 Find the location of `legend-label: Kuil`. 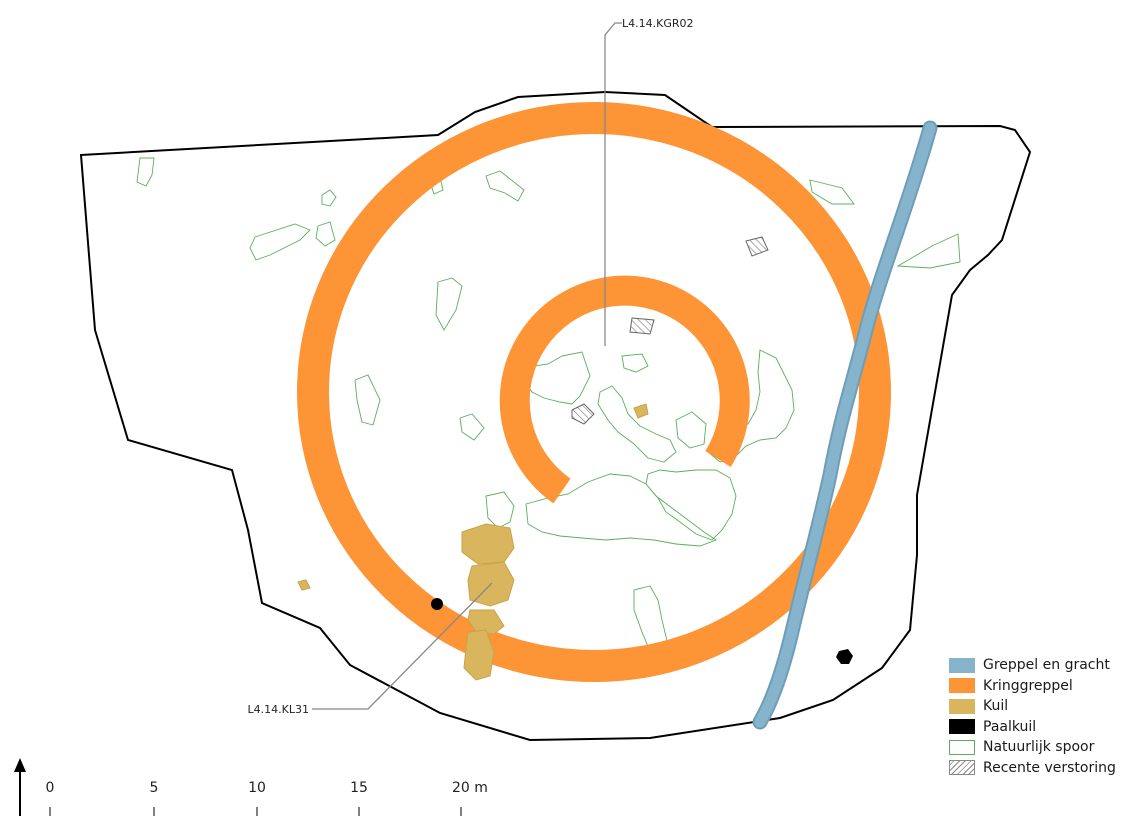

legend-label: Kuil is located at coordinates (995, 706).